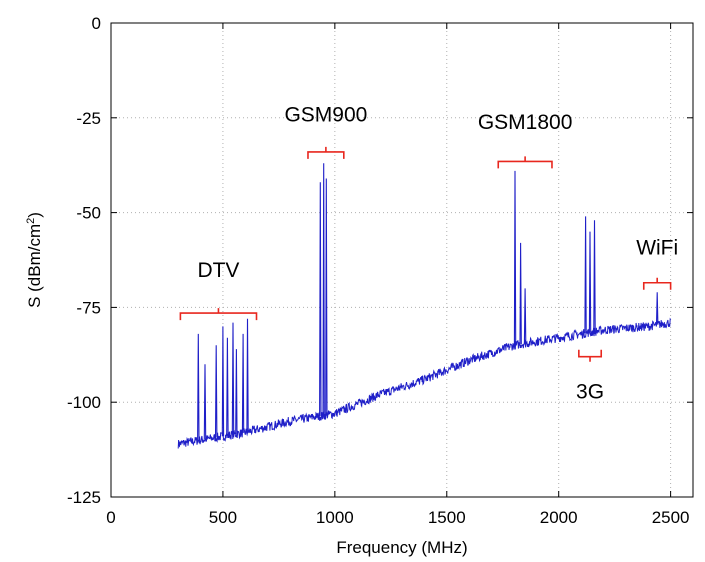 Image resolution: width=705 pixels, height=562 pixels. Describe the element at coordinates (88, 307) in the screenshot. I see `y-tick-label: -75` at that location.